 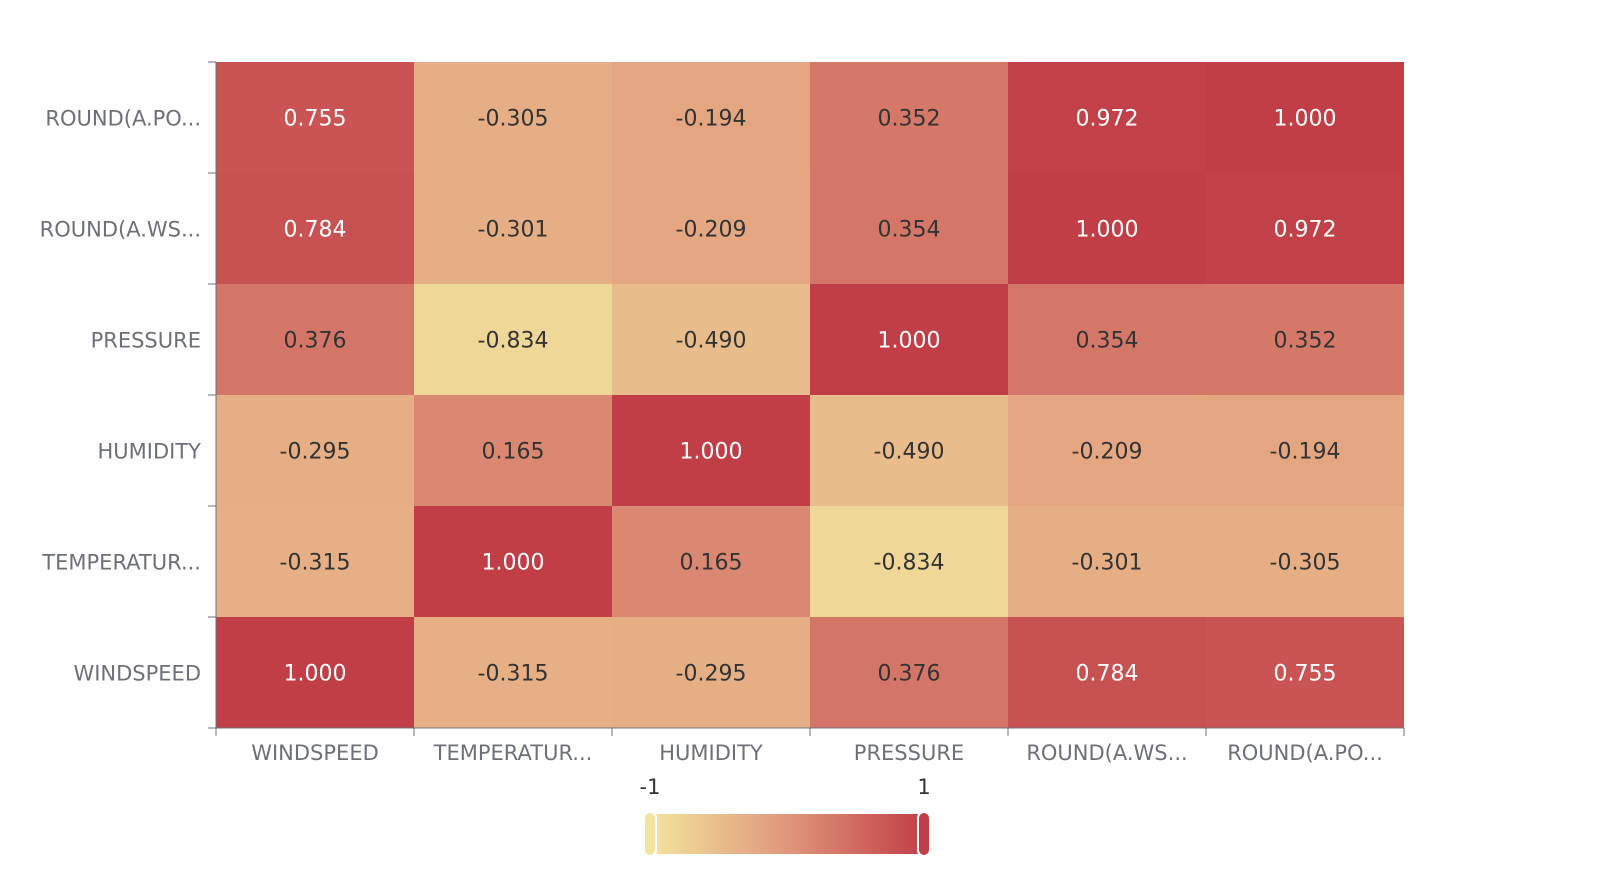 I want to click on heatmap-cell-label: -0.295, so click(x=315, y=452).